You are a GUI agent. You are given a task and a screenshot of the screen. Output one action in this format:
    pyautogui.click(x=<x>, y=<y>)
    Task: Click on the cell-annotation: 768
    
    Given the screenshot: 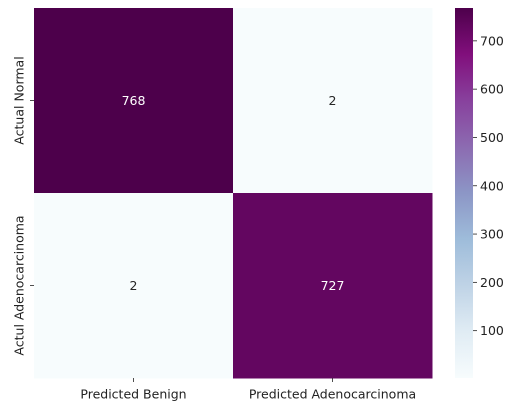 What is the action you would take?
    pyautogui.click(x=134, y=100)
    